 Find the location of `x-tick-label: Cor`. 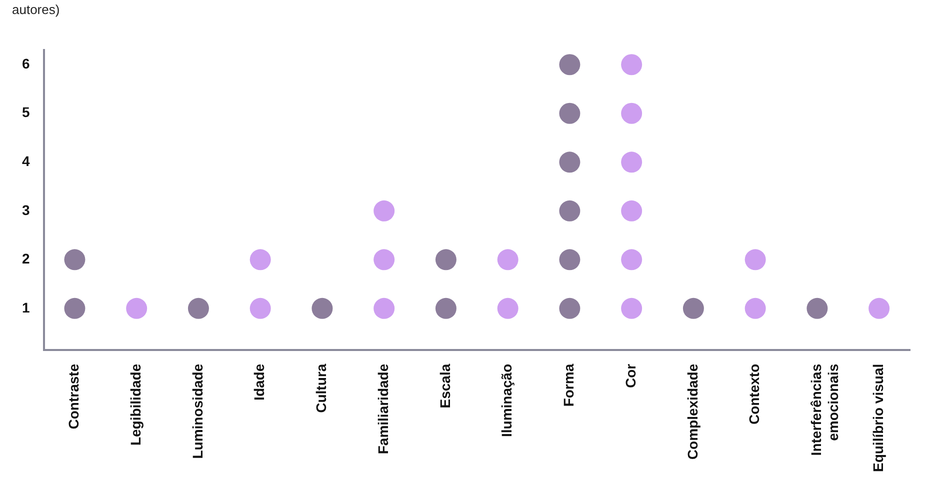

x-tick-label: Cor is located at coordinates (630, 375).